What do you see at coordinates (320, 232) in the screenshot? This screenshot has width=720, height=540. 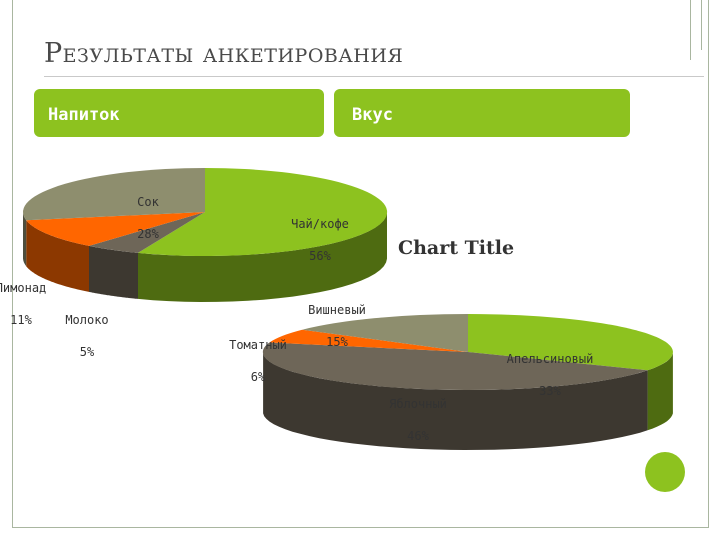 I see `label-teacoffee: Чай/кофе 56%` at bounding box center [320, 232].